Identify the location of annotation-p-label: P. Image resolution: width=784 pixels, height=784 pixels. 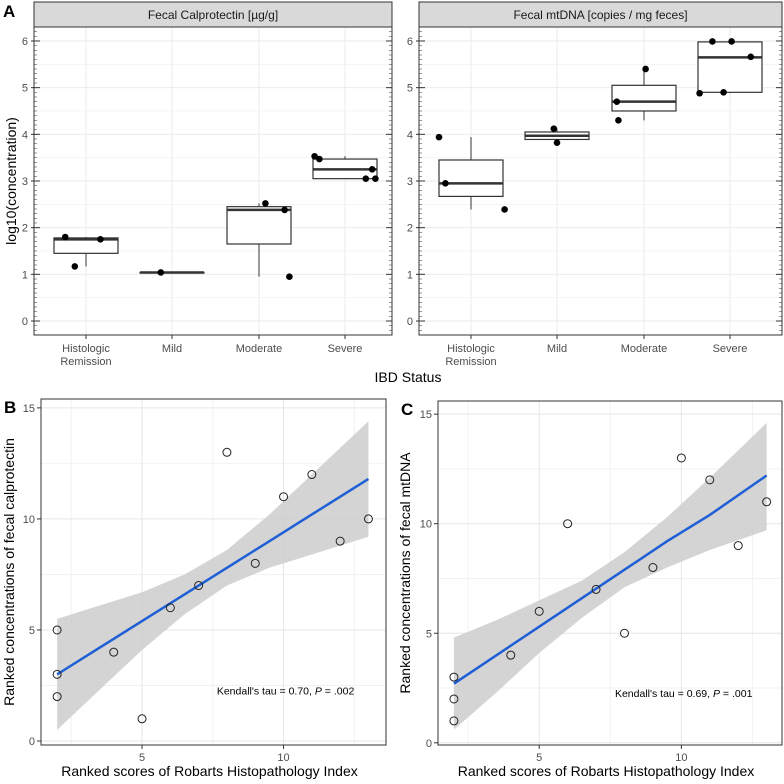
(318, 691).